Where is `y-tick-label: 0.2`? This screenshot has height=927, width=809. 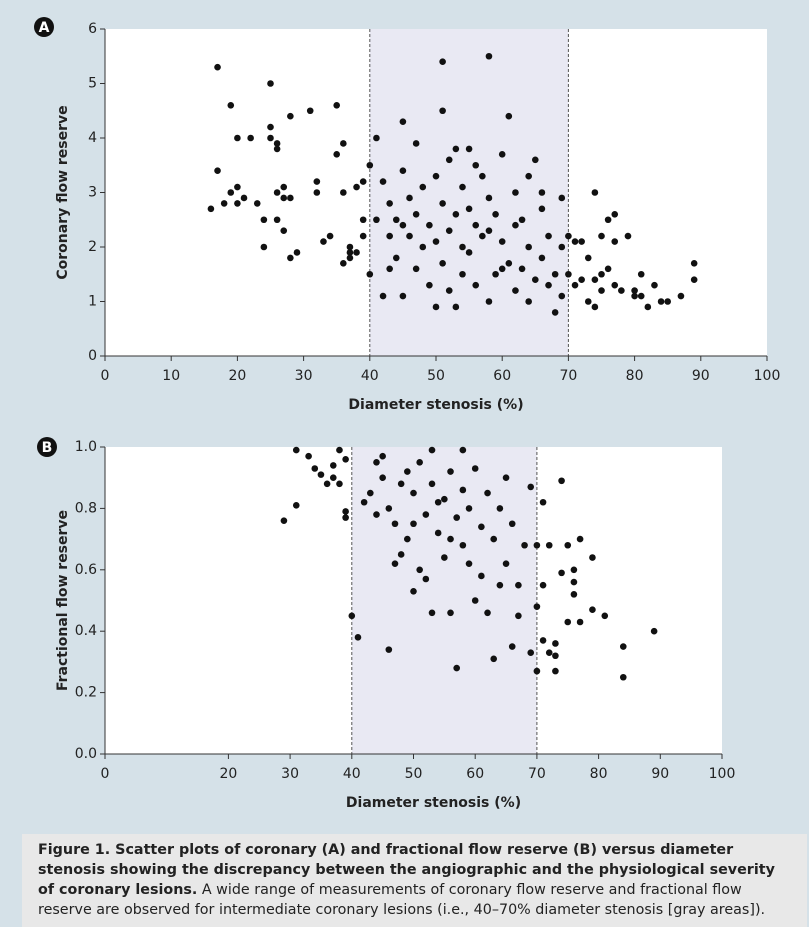
y-tick-label: 0.2 is located at coordinates (86, 693).